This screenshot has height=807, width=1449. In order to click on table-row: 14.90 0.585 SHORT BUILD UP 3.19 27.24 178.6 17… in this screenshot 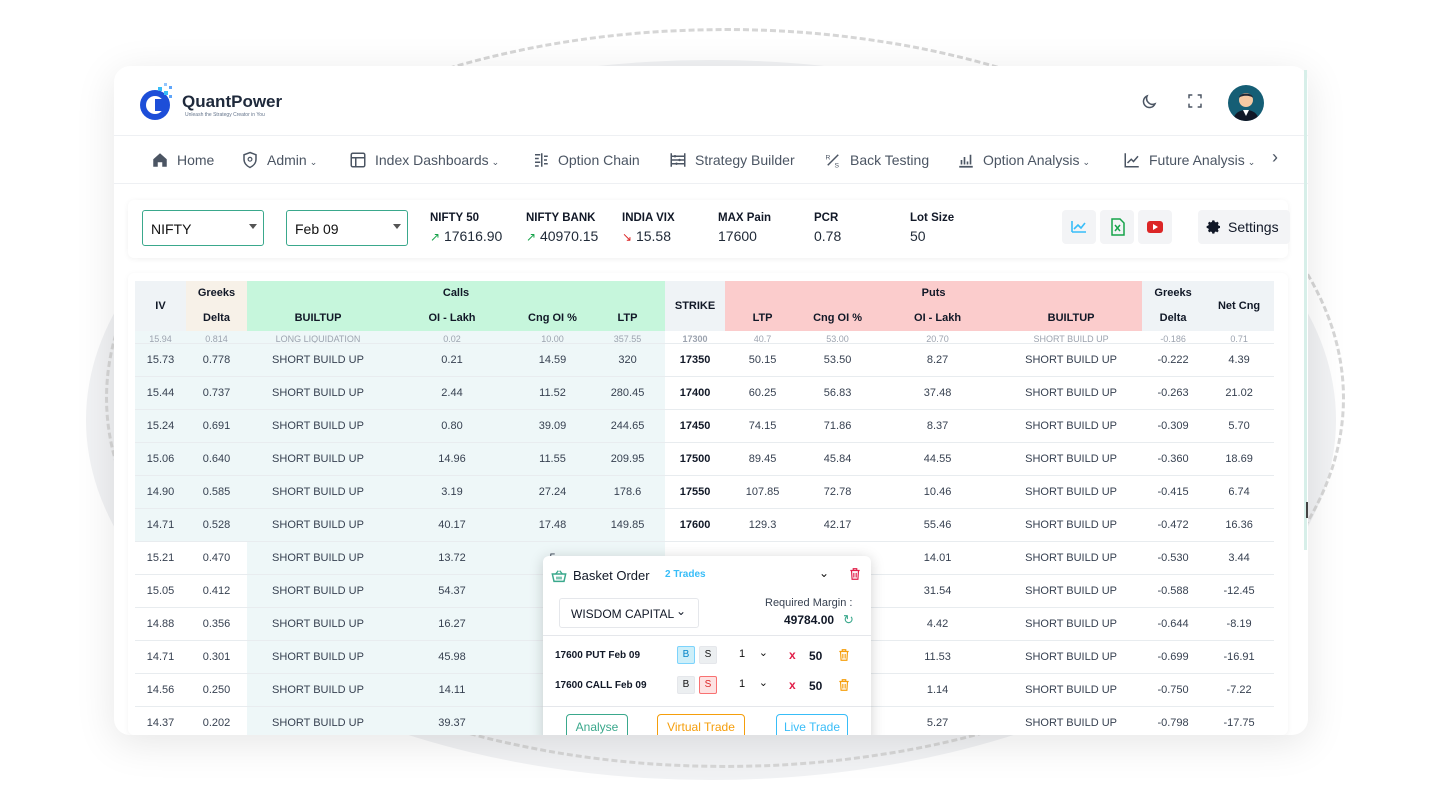, I will do `click(705, 492)`.